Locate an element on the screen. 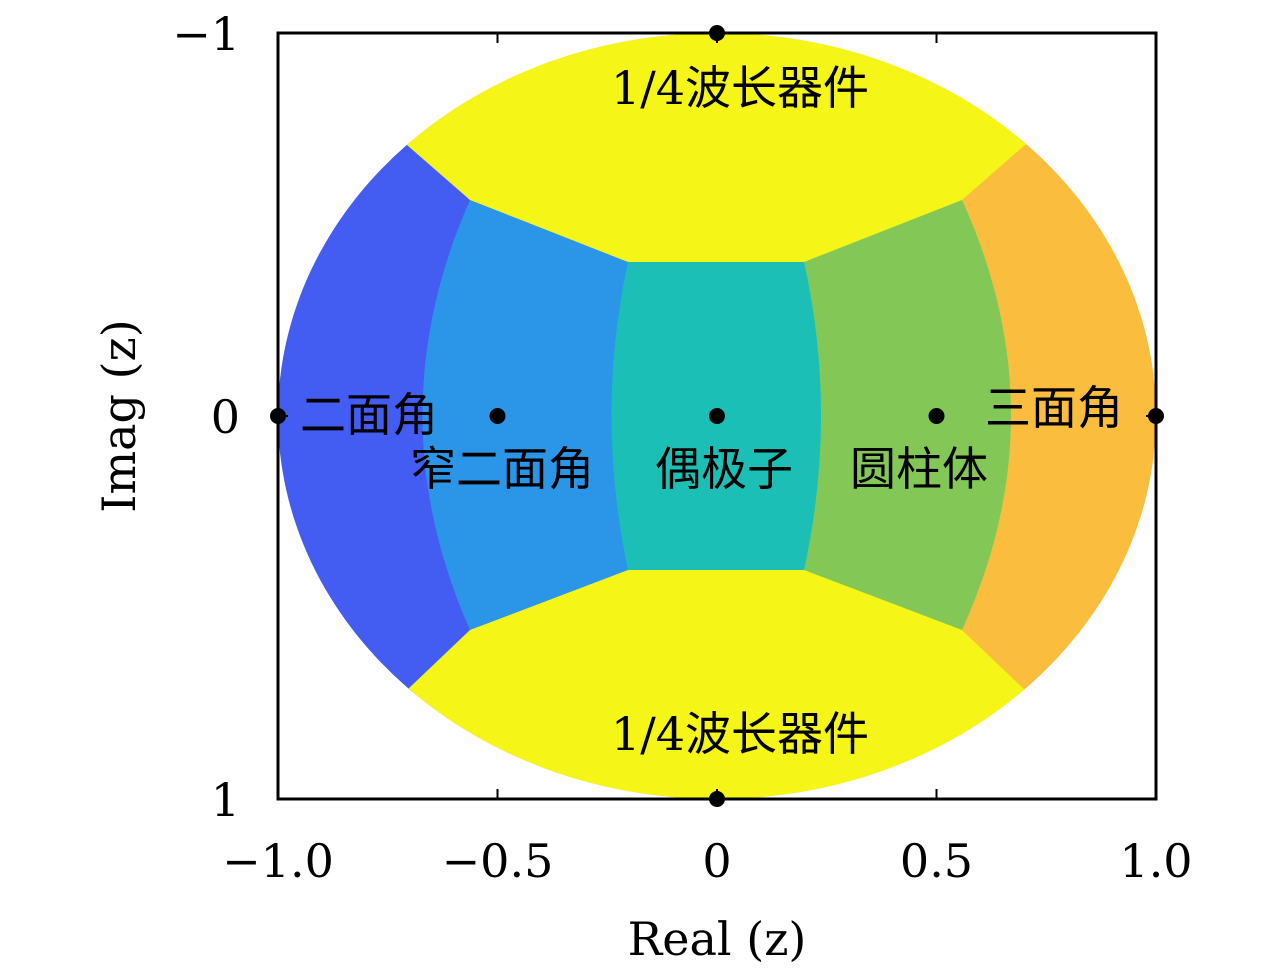  region-label-dihedral: 二面角 is located at coordinates (369, 415).